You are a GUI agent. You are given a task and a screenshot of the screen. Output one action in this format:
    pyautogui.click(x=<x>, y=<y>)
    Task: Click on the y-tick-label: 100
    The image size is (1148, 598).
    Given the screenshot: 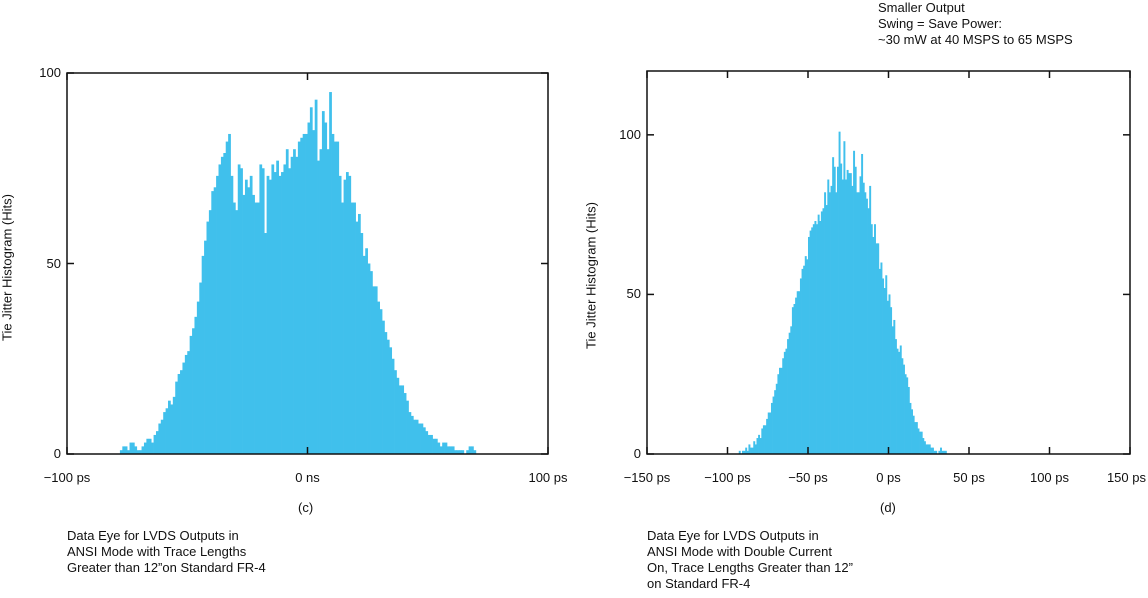 What is the action you would take?
    pyautogui.click(x=630, y=134)
    